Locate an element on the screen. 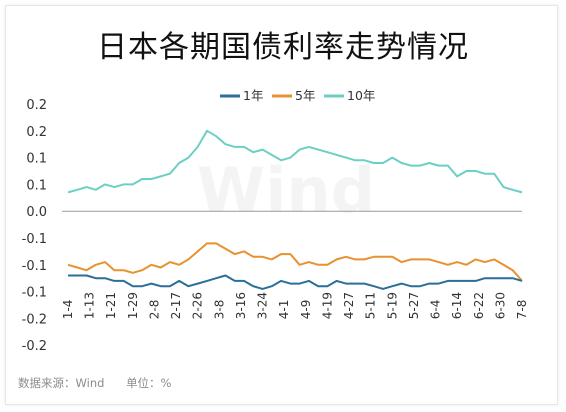 The image size is (566, 412). x-tick-label: 1-13 is located at coordinates (90, 305).